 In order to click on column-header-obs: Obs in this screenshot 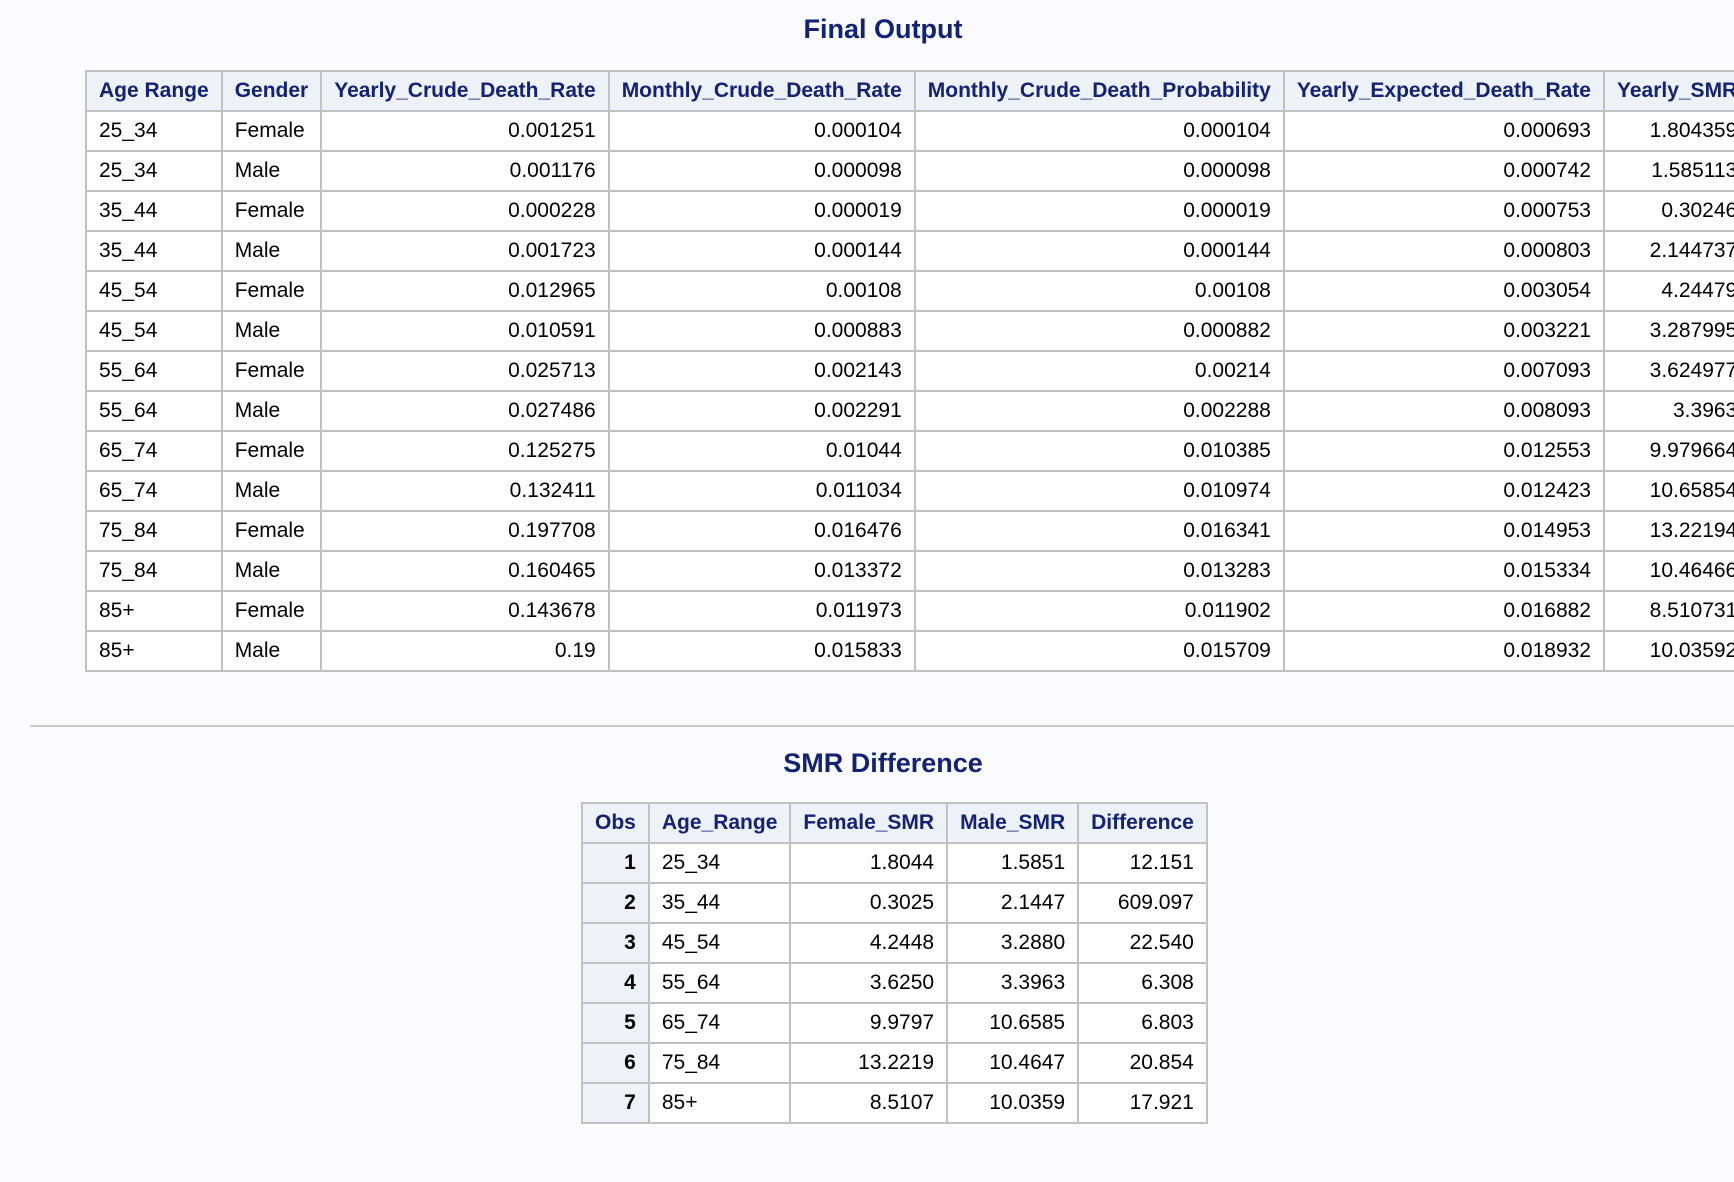, I will do `click(615, 823)`.